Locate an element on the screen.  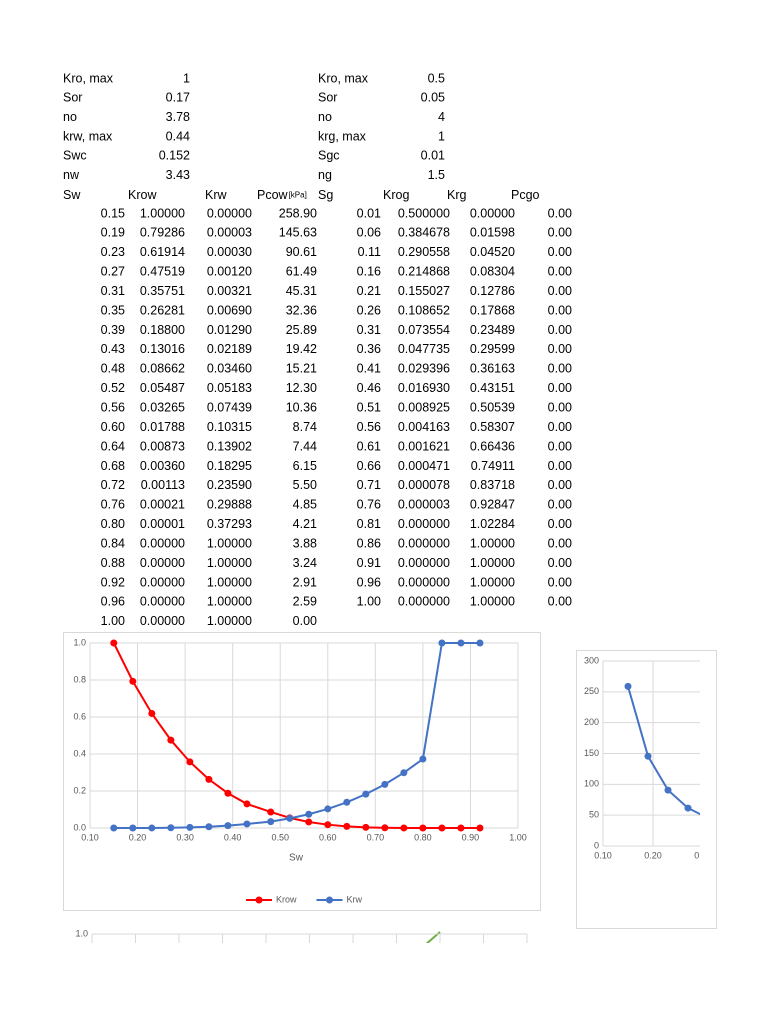
cell: 0.004163 is located at coordinates (424, 427).